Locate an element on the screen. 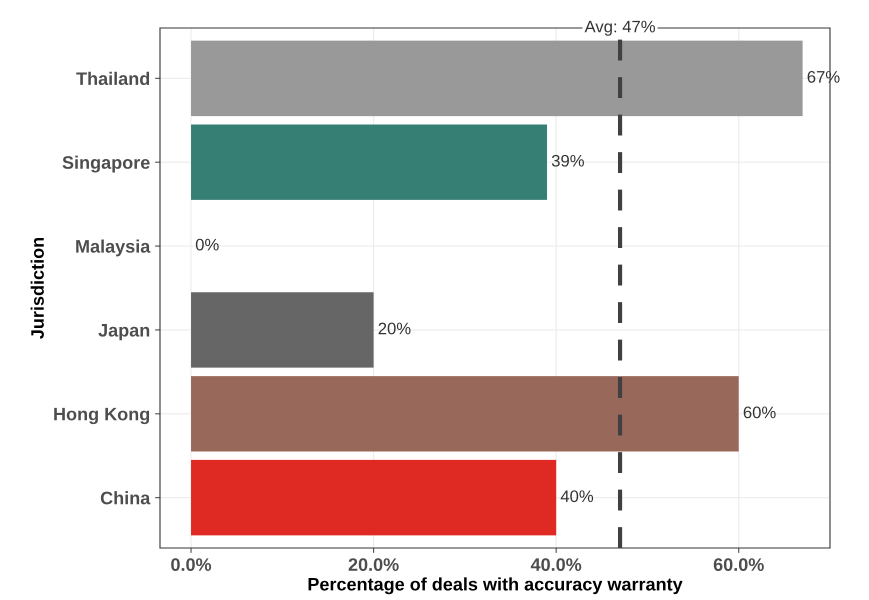  x-tick-label: 40.0% is located at coordinates (556, 564).